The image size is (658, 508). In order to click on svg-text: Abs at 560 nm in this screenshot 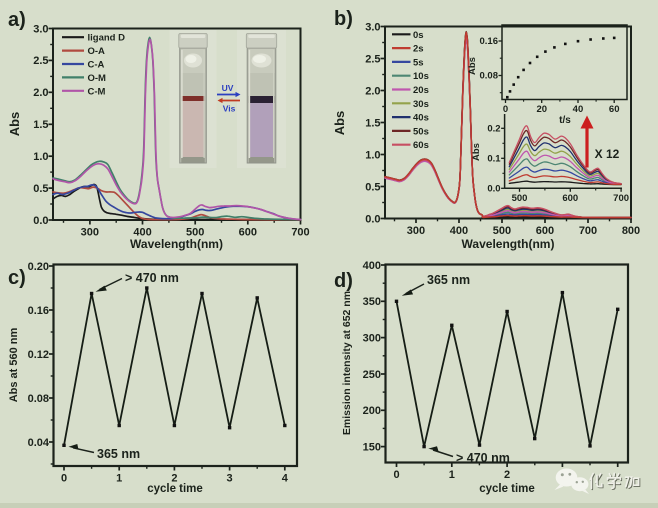, I will do `click(14, 364)`.